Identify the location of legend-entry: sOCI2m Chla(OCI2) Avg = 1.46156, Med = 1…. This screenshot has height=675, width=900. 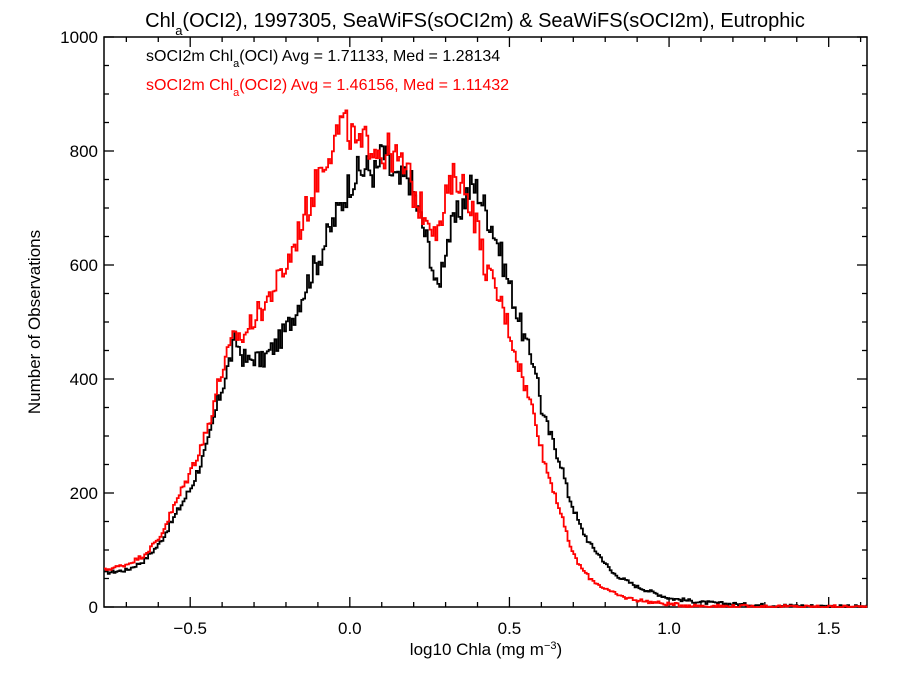
(327, 88).